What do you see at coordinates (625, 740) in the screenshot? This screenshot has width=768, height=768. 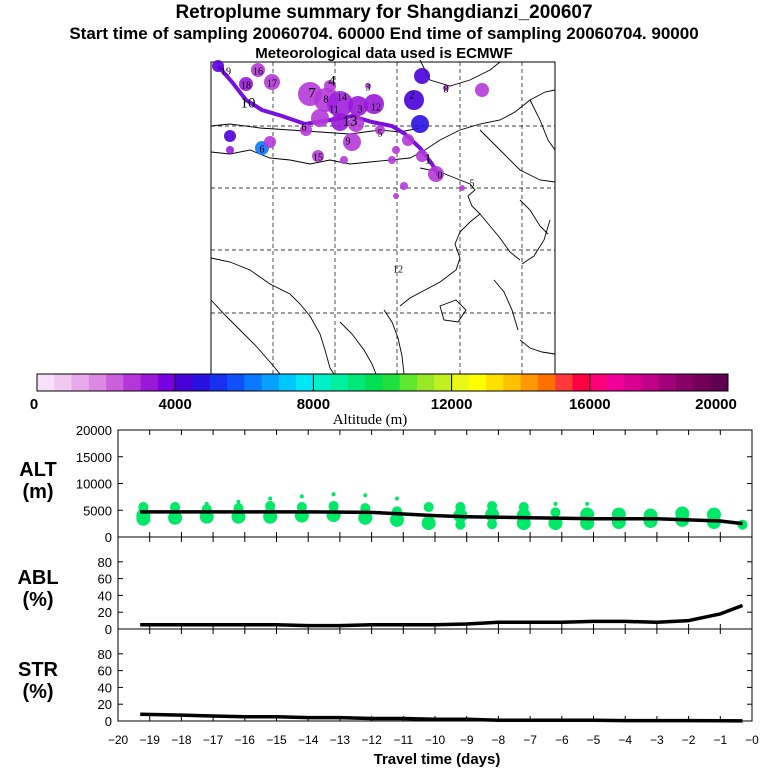 I see `x-tick-label: −4` at bounding box center [625, 740].